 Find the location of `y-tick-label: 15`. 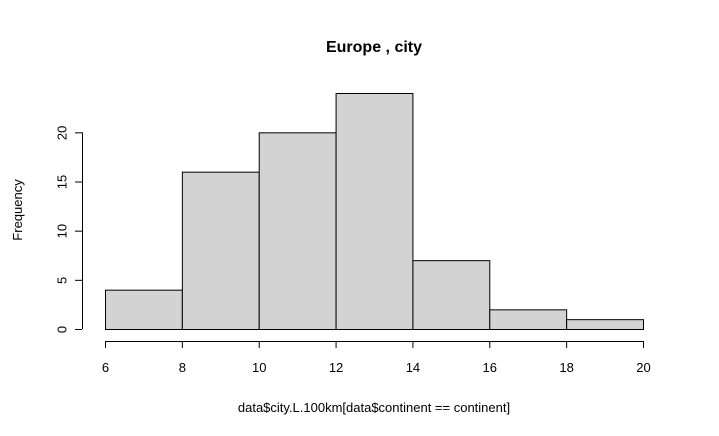

y-tick-label: 15 is located at coordinates (62, 182).